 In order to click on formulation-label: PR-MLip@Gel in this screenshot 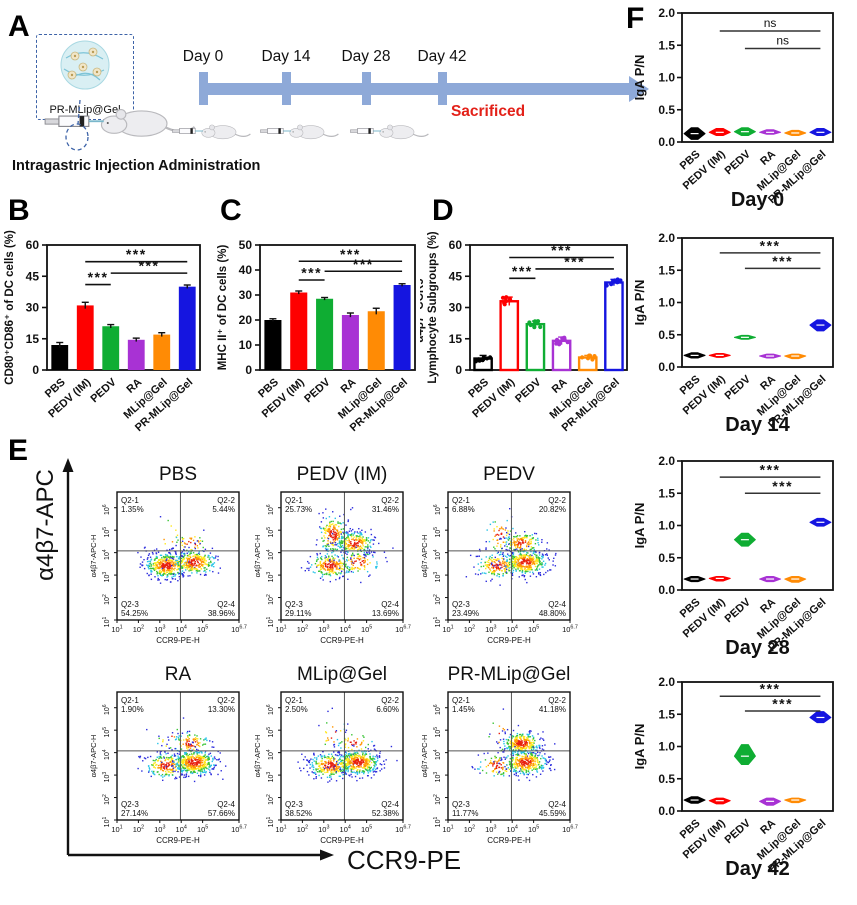, I will do `click(85, 110)`.